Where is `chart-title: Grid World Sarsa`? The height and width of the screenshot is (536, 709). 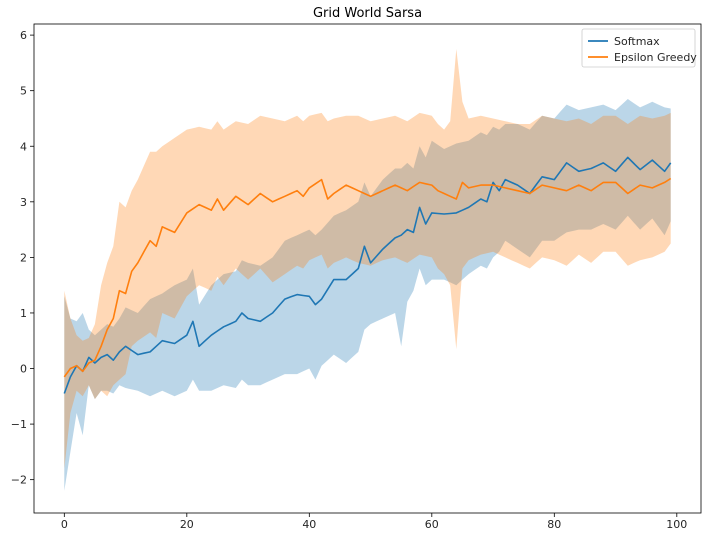
chart-title: Grid World Sarsa is located at coordinates (367, 13).